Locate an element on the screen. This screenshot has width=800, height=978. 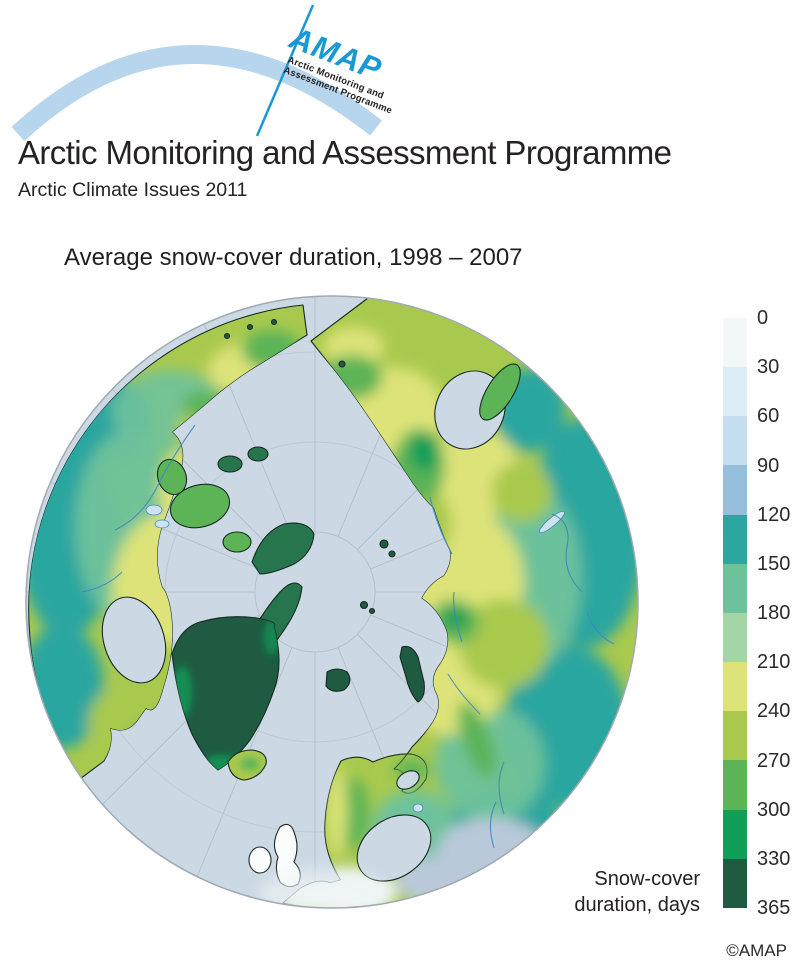
legend-tick: 270 is located at coordinates (774, 760).